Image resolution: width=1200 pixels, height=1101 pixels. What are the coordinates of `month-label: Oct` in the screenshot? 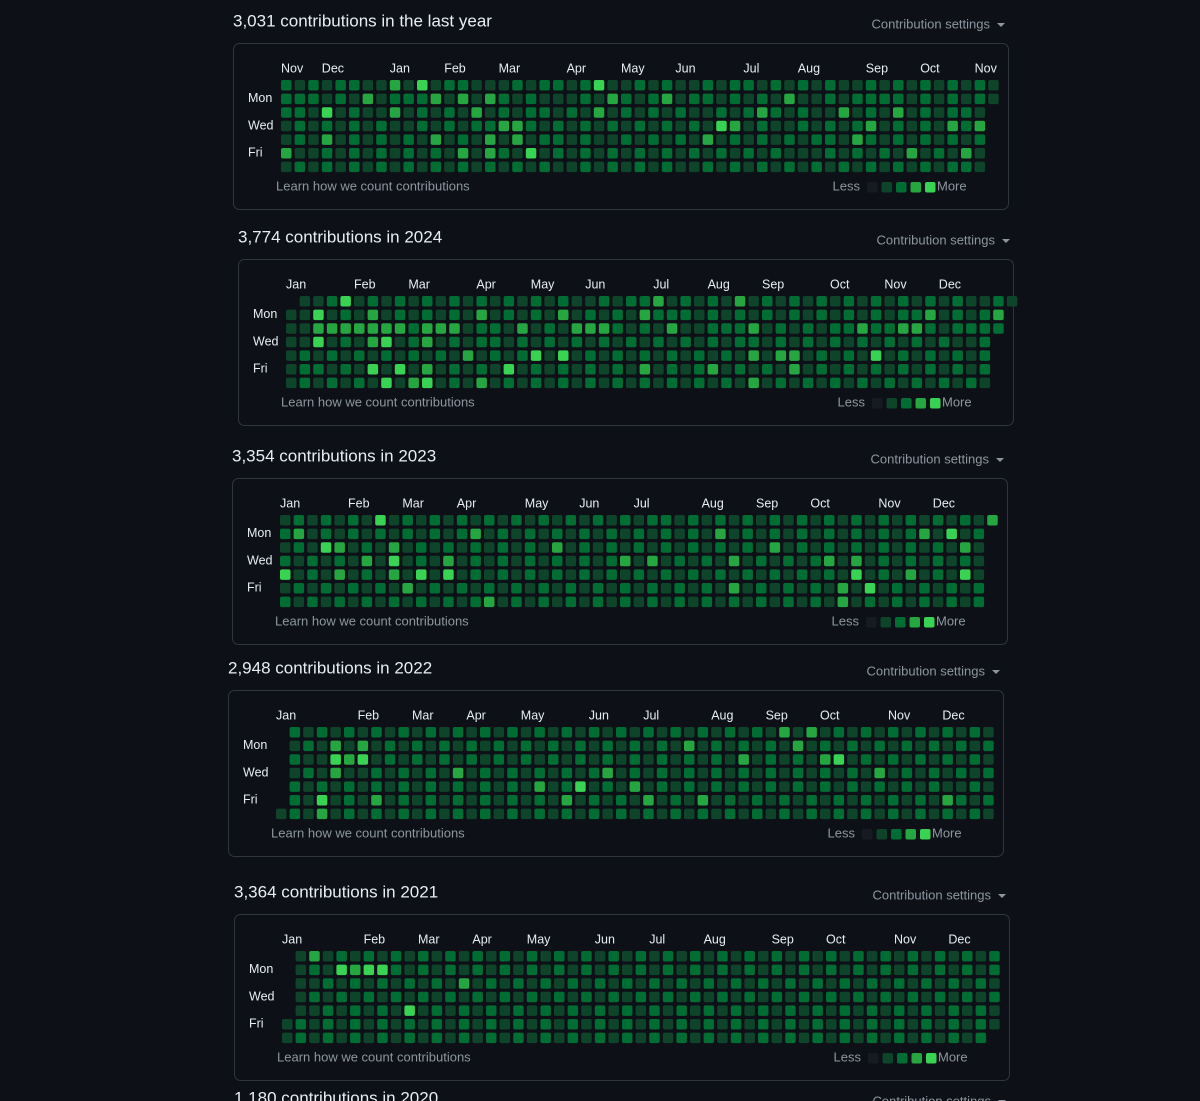 It's located at (820, 503).